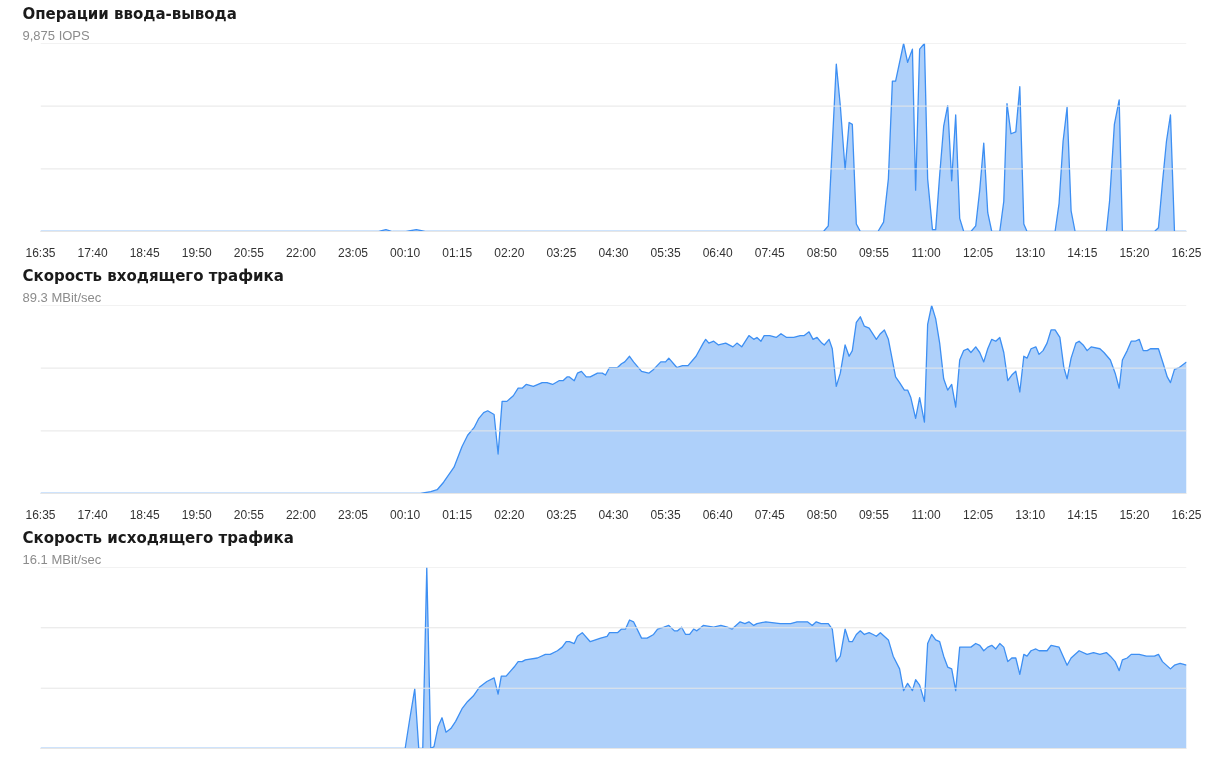  Describe the element at coordinates (62, 559) in the screenshot. I see `chart-subtitle: 16.1 MBit/sec` at that location.